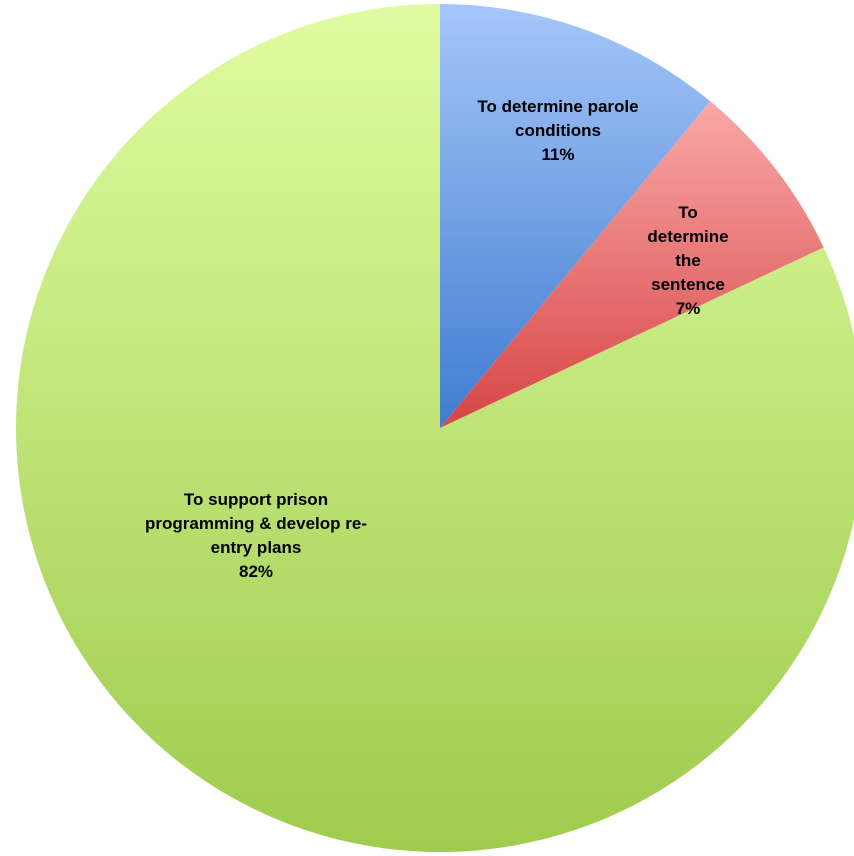 The width and height of the screenshot is (854, 856). Describe the element at coordinates (256, 499) in the screenshot. I see `slice-label-line: To support prison` at that location.